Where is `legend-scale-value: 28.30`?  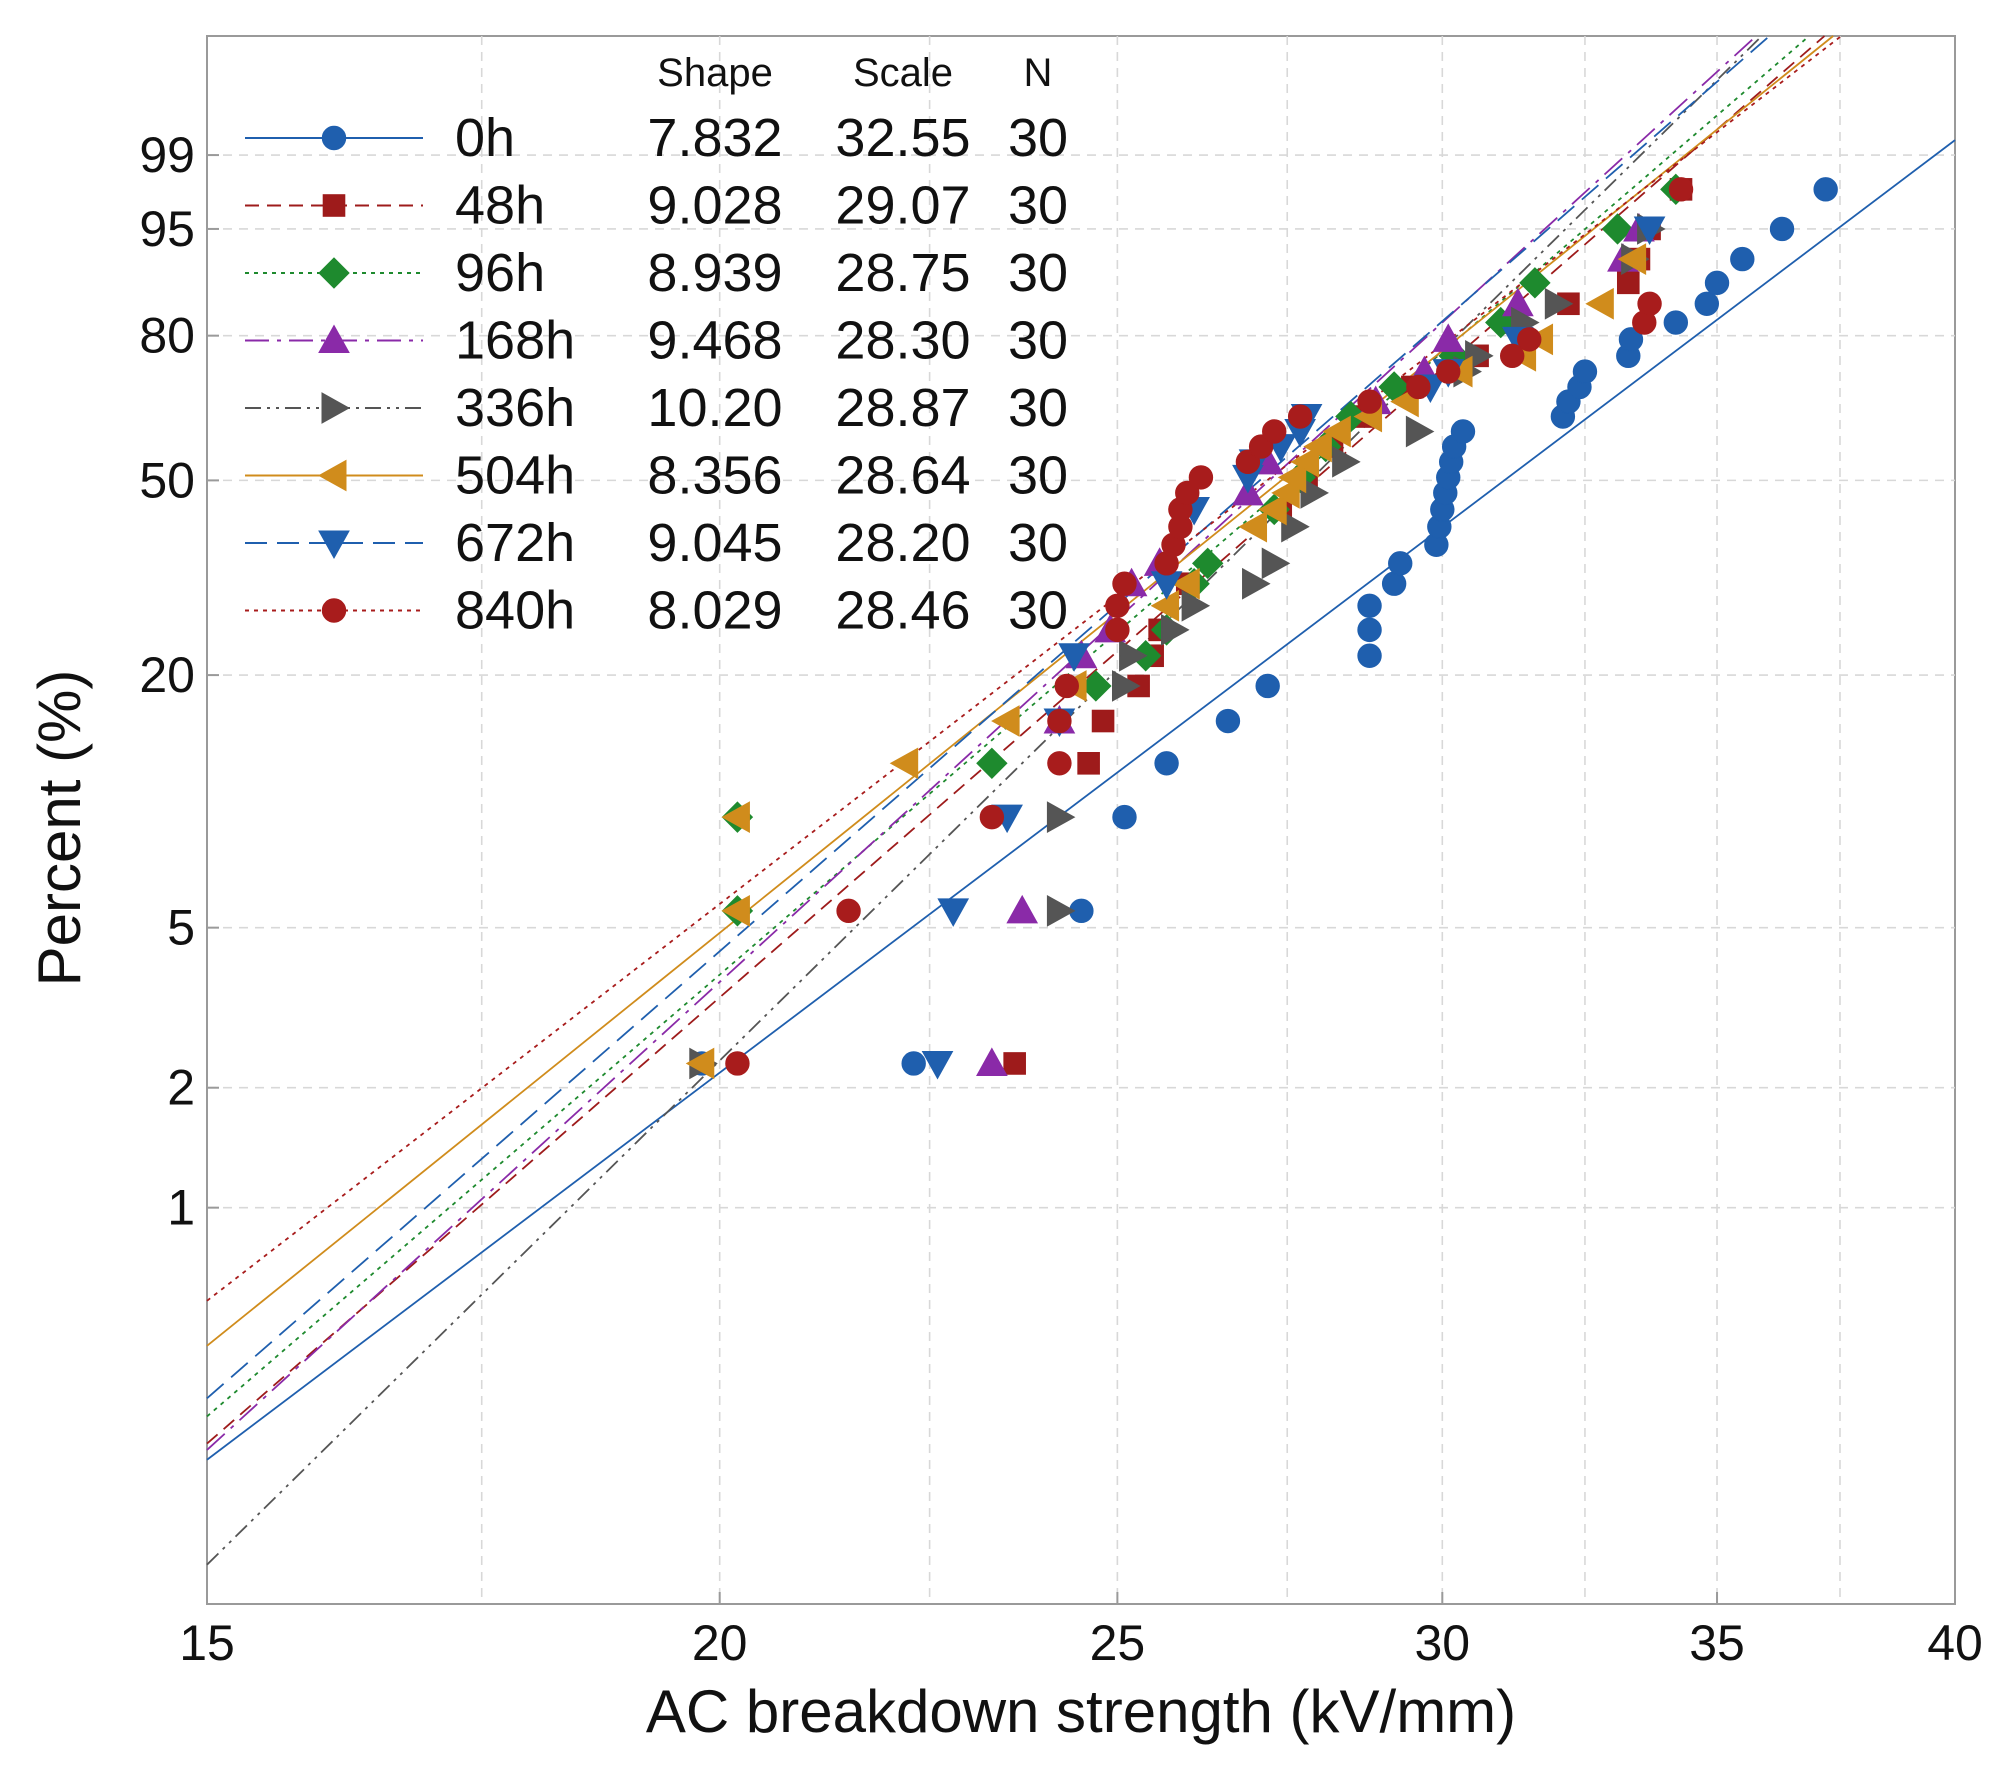
legend-scale-value: 28.30 is located at coordinates (902, 341).